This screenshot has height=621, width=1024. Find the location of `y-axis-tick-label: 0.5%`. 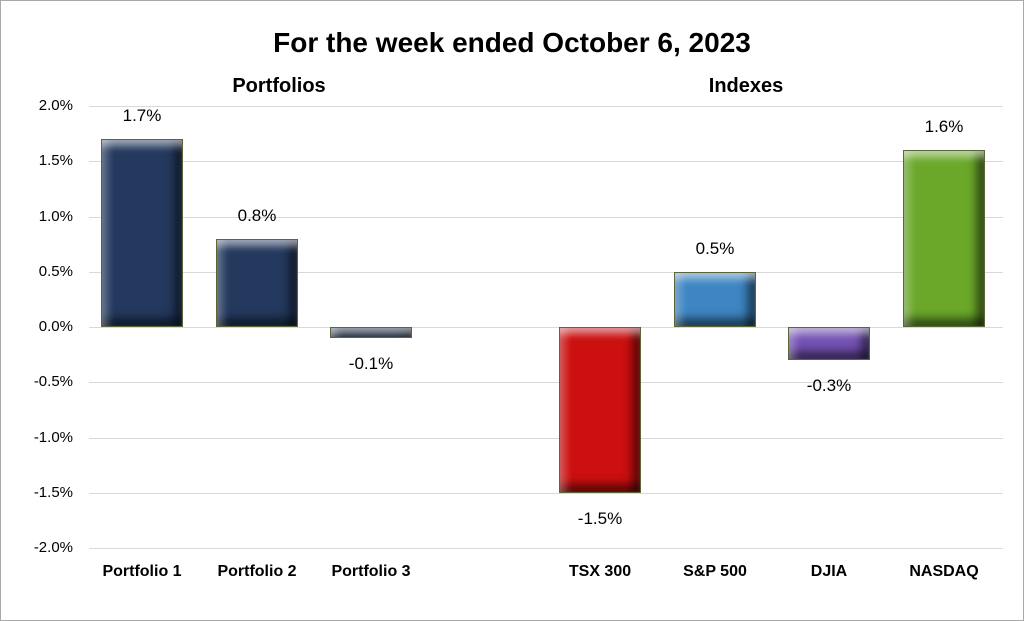

y-axis-tick-label: 0.5% is located at coordinates (55, 271).